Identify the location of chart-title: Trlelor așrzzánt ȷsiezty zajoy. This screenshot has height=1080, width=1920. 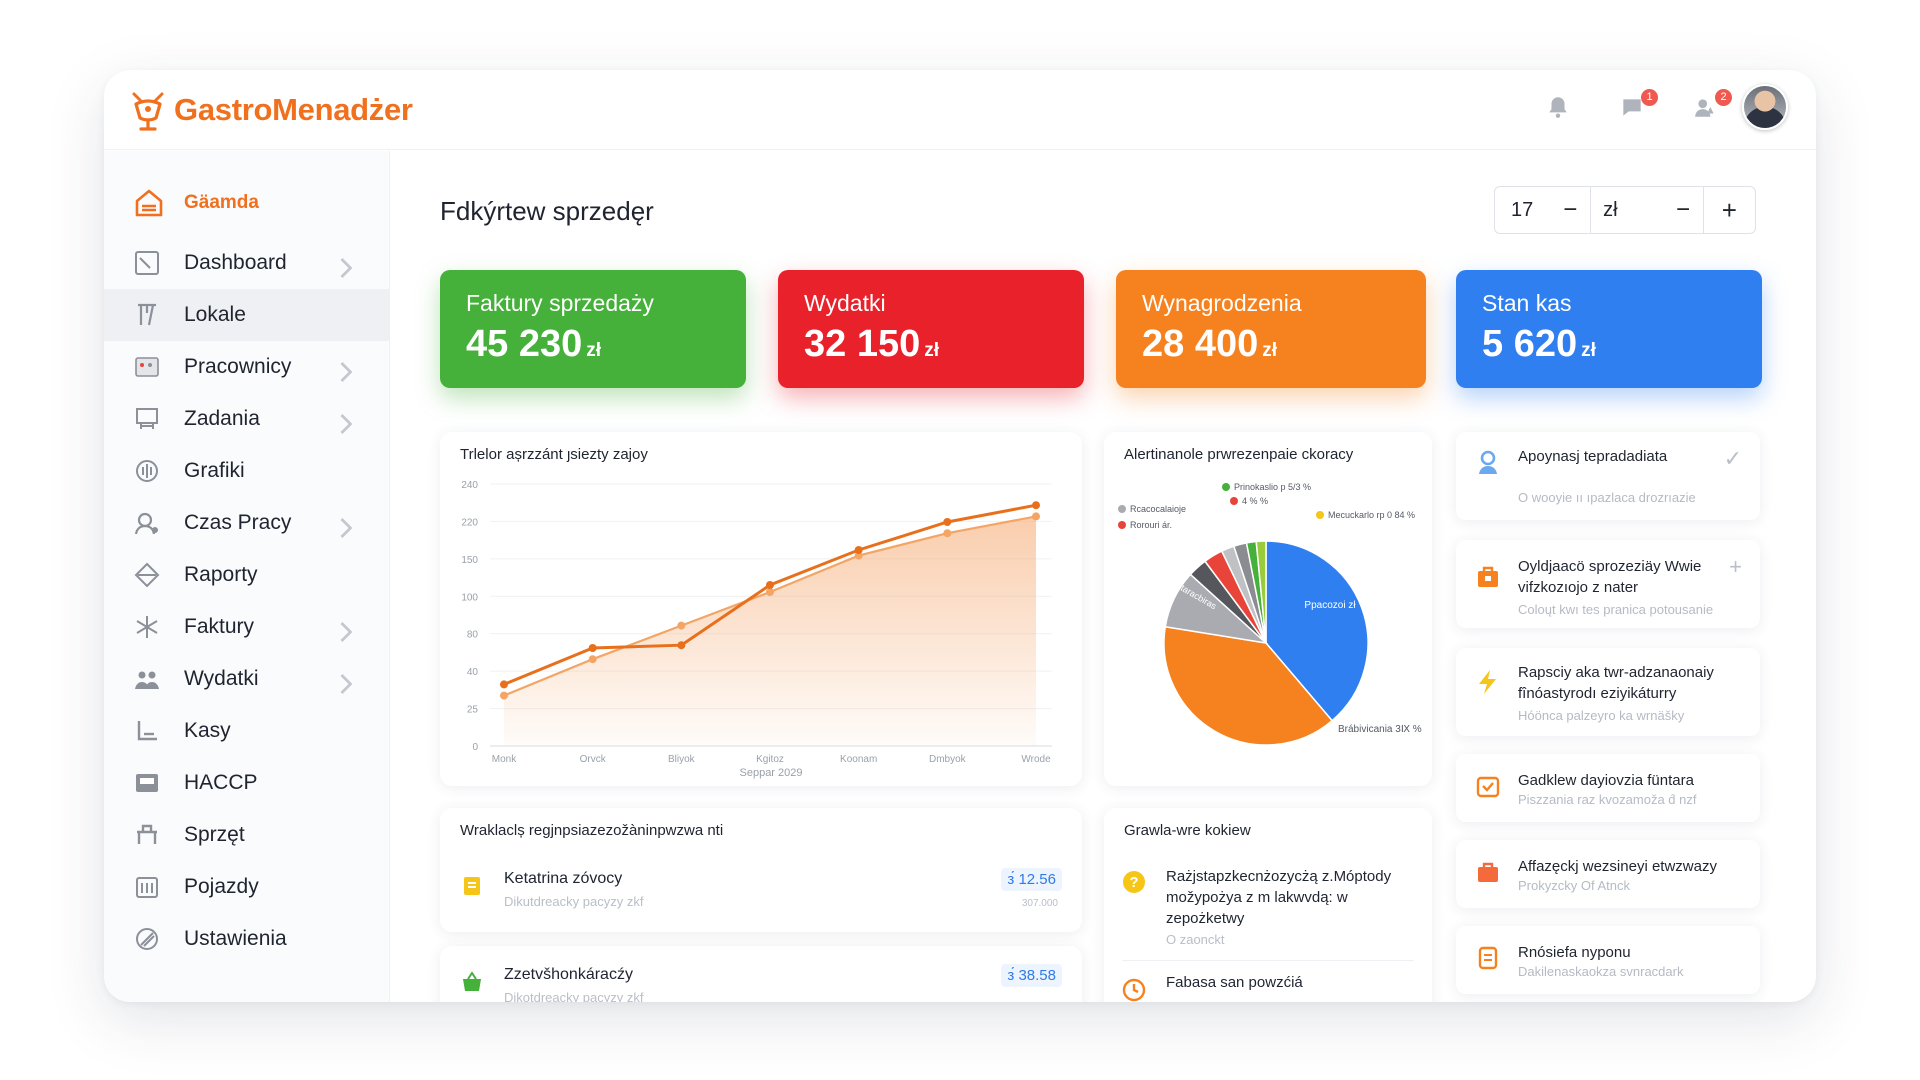
(554, 454).